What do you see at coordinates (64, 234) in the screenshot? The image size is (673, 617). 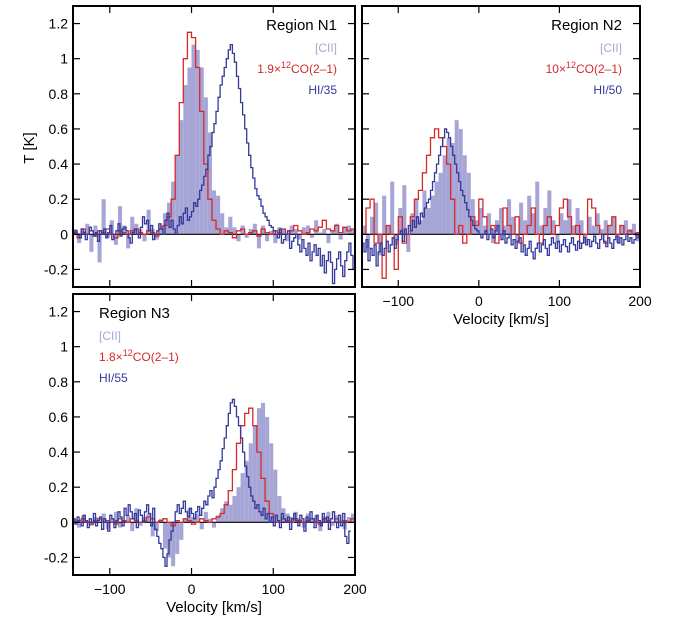 I see `y-tick-label: 0` at bounding box center [64, 234].